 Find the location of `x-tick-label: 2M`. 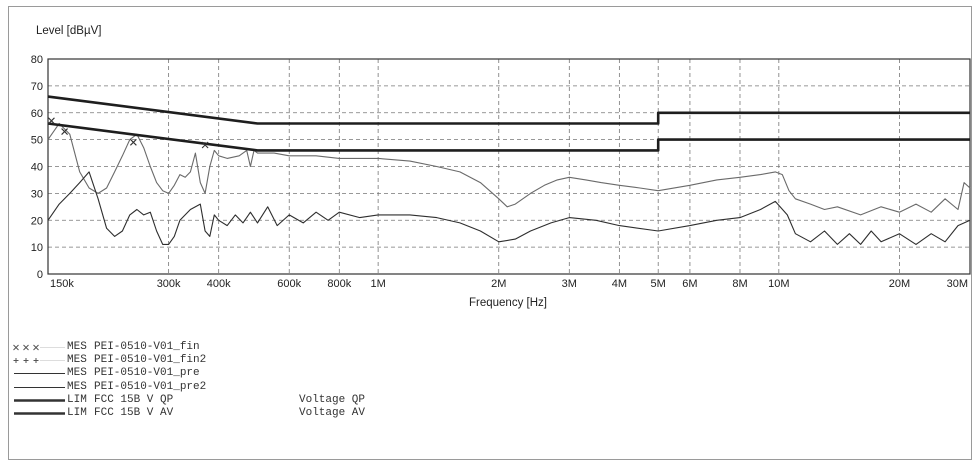

x-tick-label: 2M is located at coordinates (498, 284).